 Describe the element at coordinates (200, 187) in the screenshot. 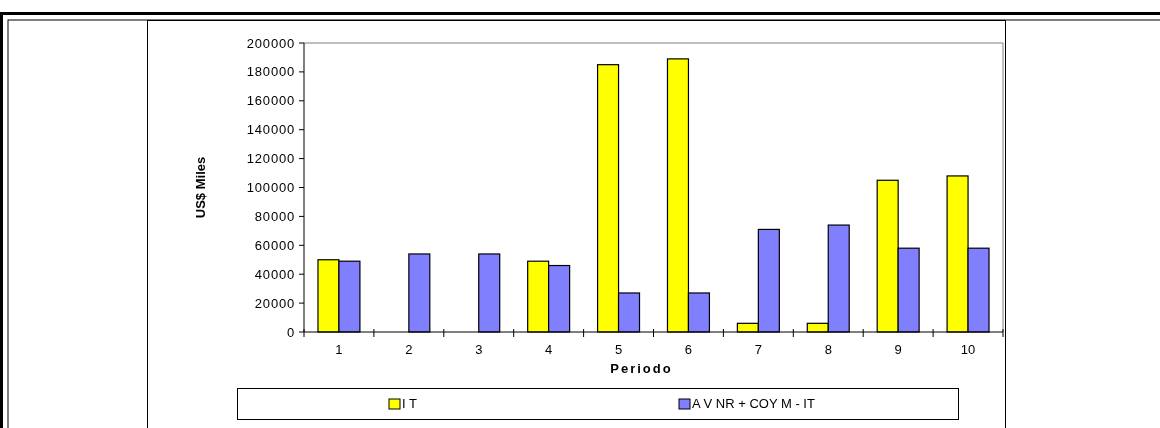

I see `y-axis-title: US$ Miles` at that location.